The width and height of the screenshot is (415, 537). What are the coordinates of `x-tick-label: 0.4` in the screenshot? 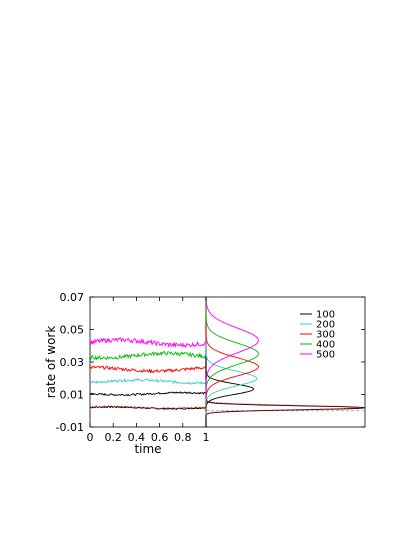 It's located at (137, 437).